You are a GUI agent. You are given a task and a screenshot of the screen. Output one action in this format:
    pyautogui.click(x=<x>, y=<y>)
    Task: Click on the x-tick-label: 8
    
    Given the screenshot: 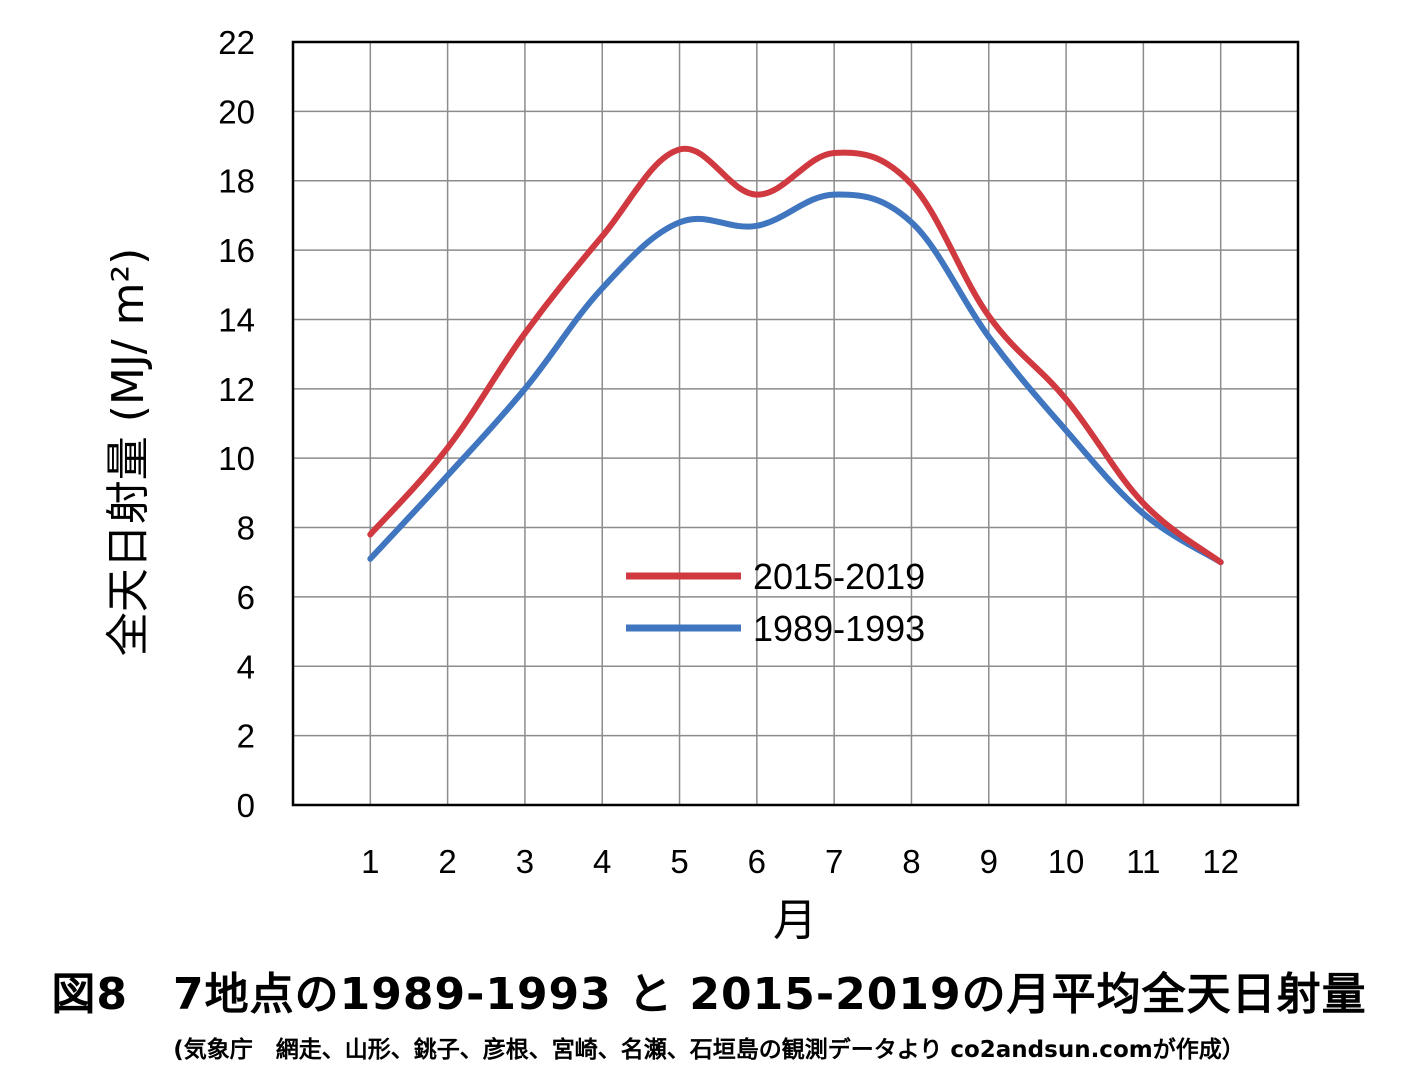 What is the action you would take?
    pyautogui.click(x=911, y=861)
    